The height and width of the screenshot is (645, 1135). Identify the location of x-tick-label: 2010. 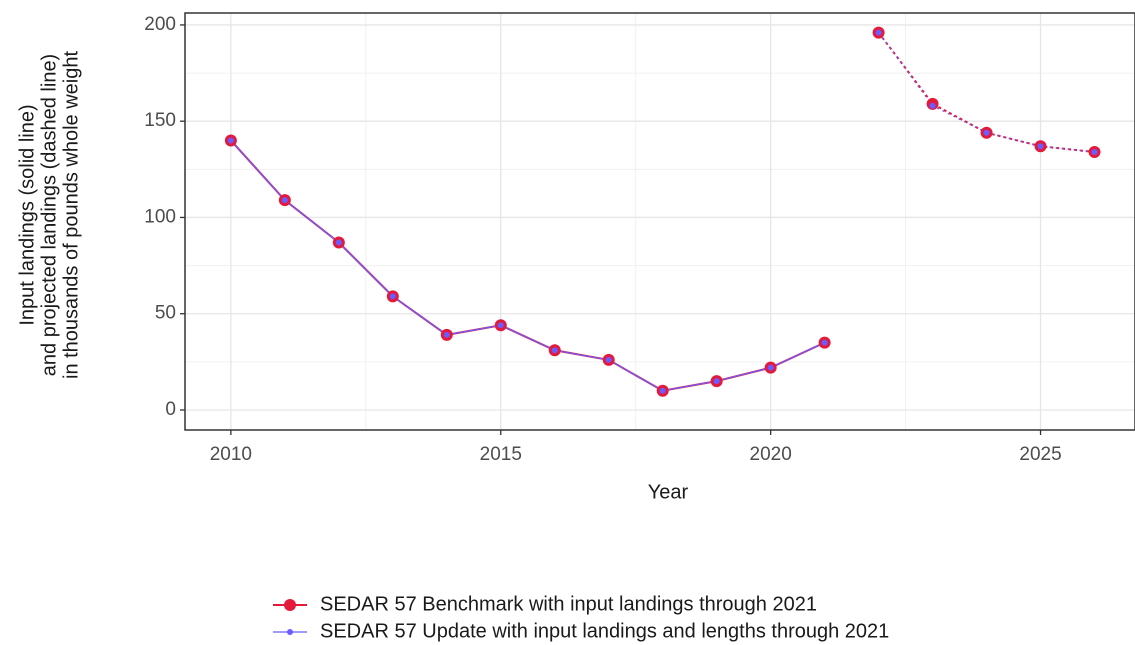
(231, 454).